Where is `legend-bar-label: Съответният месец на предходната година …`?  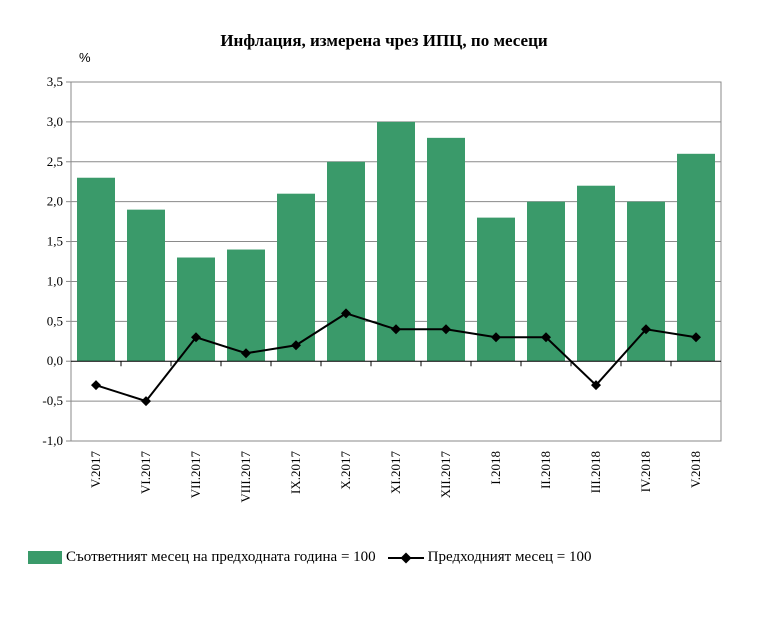 legend-bar-label: Съответният месец на предходната година … is located at coordinates (221, 557).